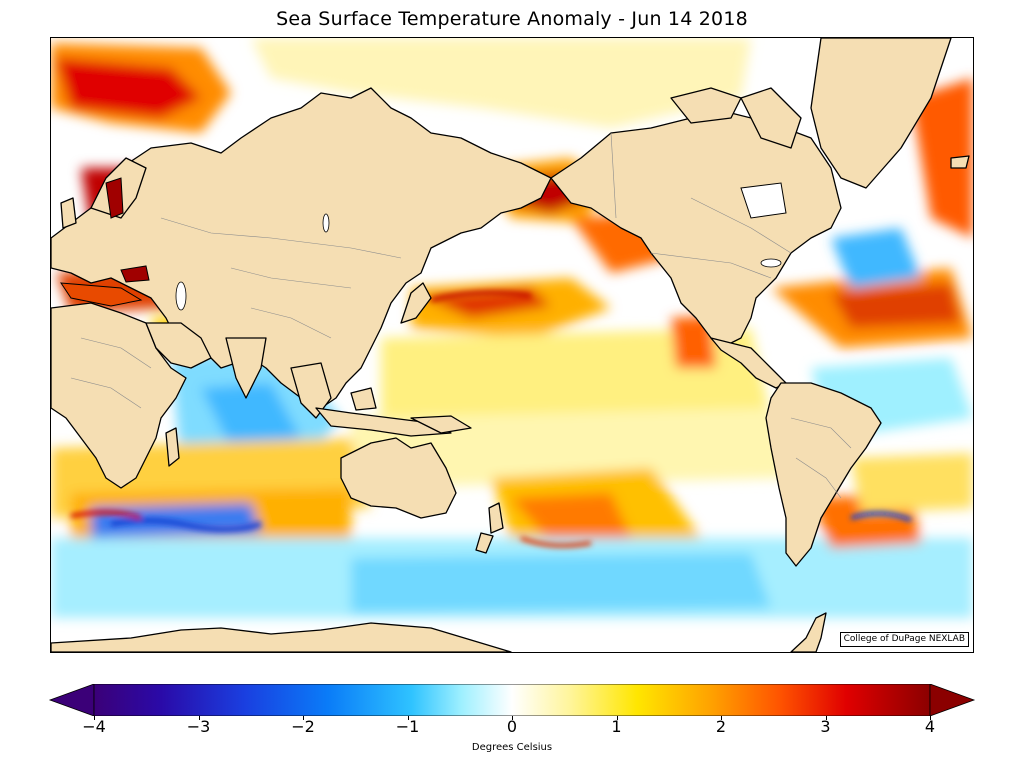 This screenshot has width=1024, height=768. I want to click on black-sea, so click(135, 274).